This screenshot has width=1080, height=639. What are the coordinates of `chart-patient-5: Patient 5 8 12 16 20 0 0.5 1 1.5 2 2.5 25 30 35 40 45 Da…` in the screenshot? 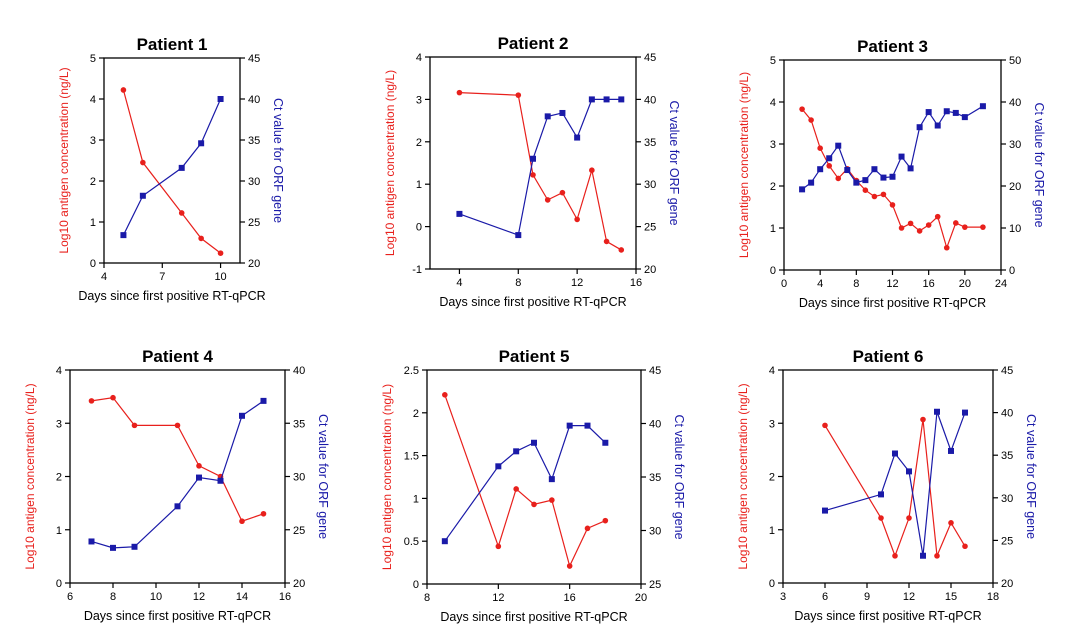 It's located at (533, 485).